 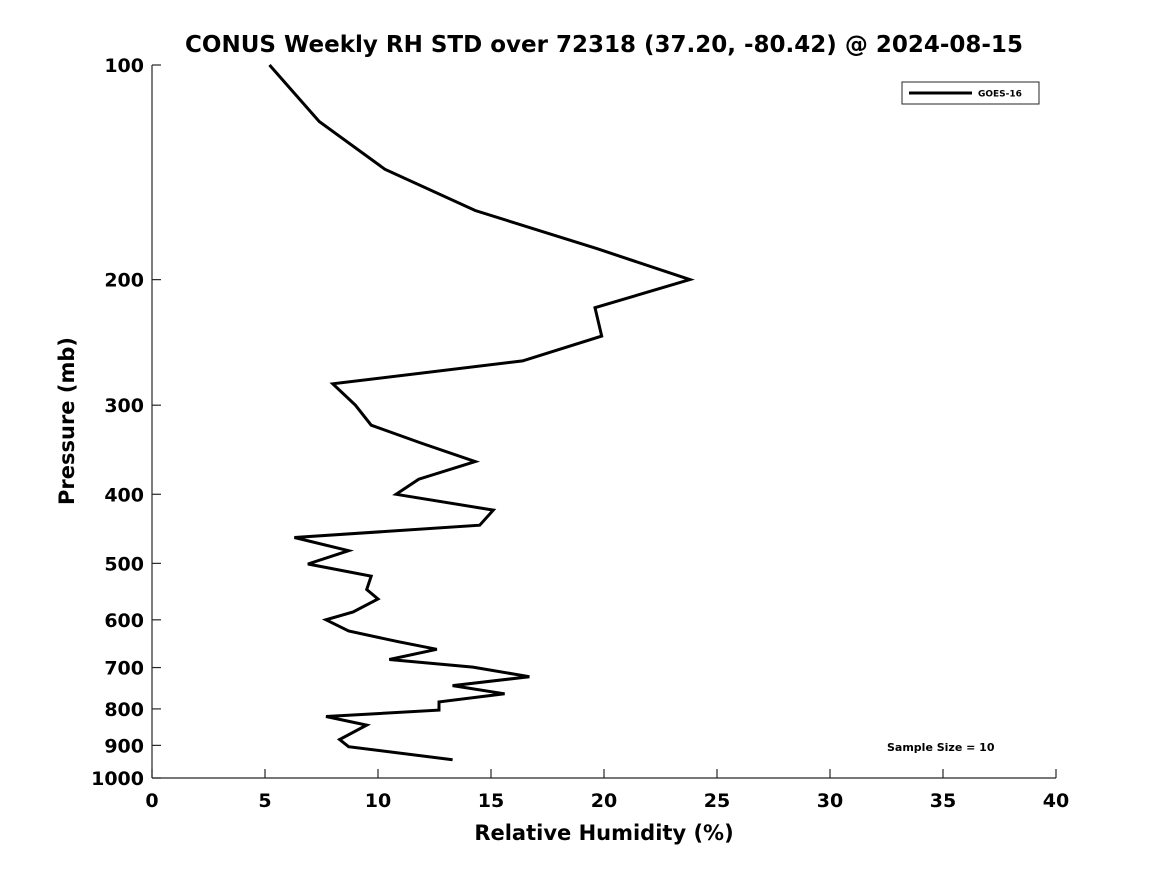 What do you see at coordinates (124, 281) in the screenshot?
I see `y-tick-label: 200` at bounding box center [124, 281].